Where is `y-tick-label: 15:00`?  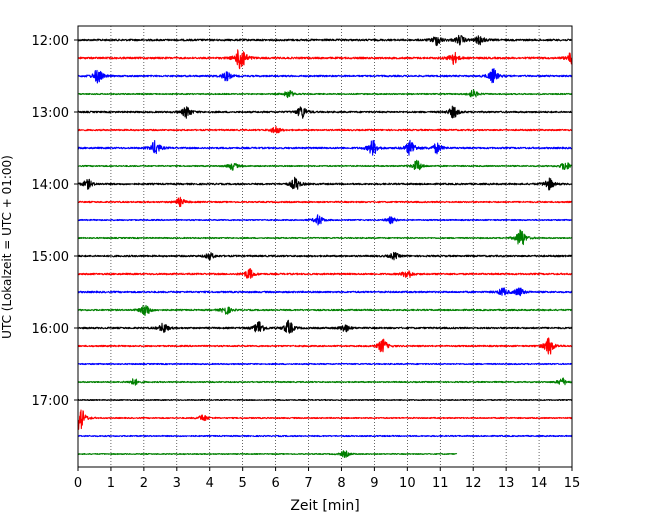 y-tick-label: 15:00 is located at coordinates (50, 257).